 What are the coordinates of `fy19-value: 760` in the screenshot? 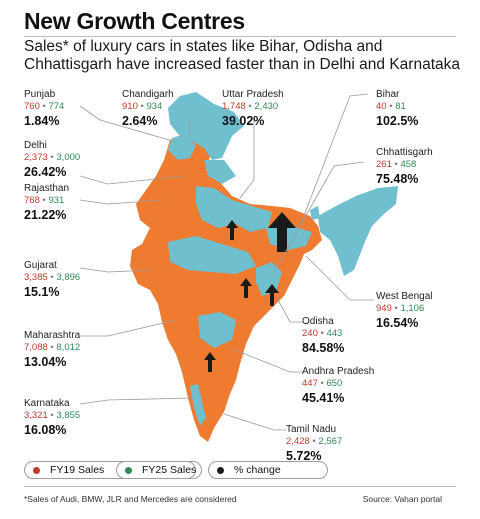 It's located at (32, 106).